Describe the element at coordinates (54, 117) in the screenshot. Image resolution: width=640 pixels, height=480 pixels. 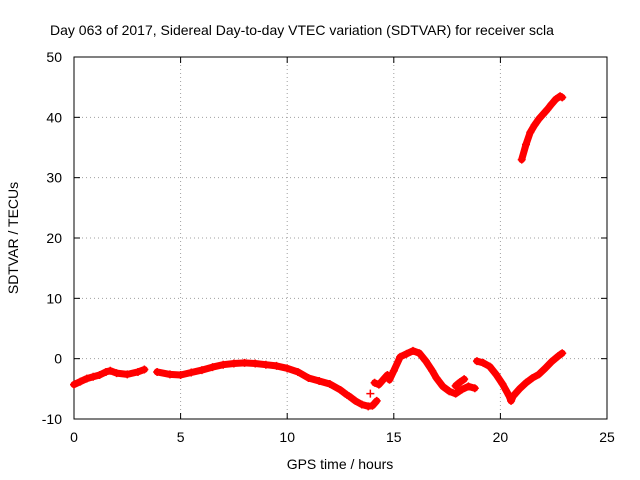
I see `y-tick-label: 40` at that location.